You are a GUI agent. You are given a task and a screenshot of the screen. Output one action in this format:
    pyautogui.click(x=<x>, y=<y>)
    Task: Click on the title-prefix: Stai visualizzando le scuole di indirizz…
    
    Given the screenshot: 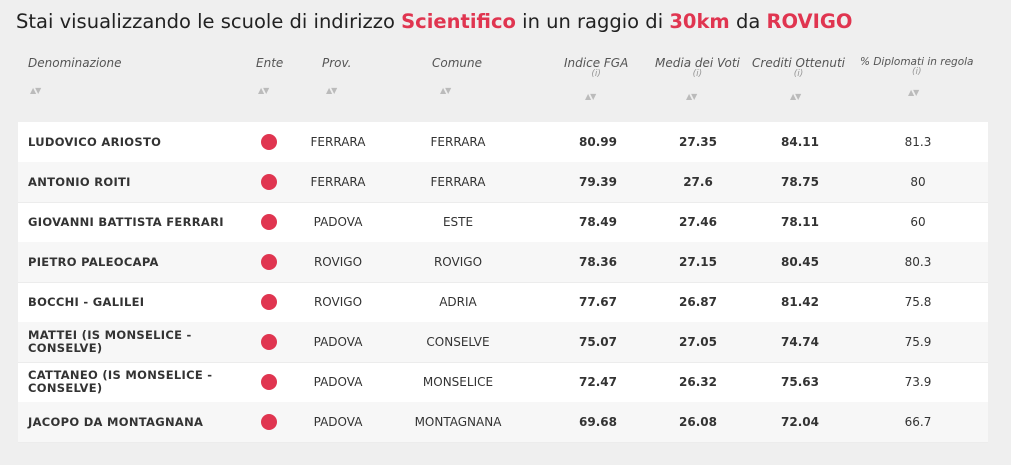 What is the action you would take?
    pyautogui.click(x=209, y=21)
    